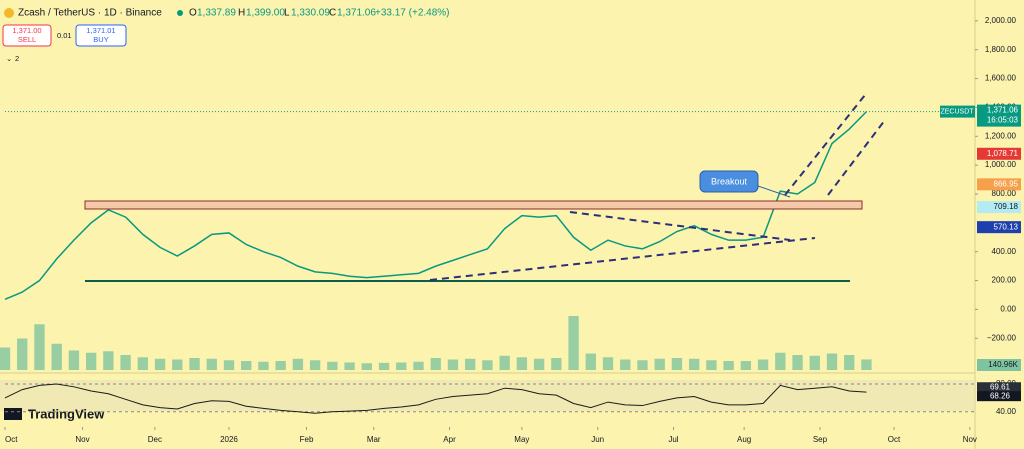 This screenshot has height=449, width=1024. Describe the element at coordinates (1001, 164) in the screenshot. I see `y-tick-label: 1,000.00` at that location.